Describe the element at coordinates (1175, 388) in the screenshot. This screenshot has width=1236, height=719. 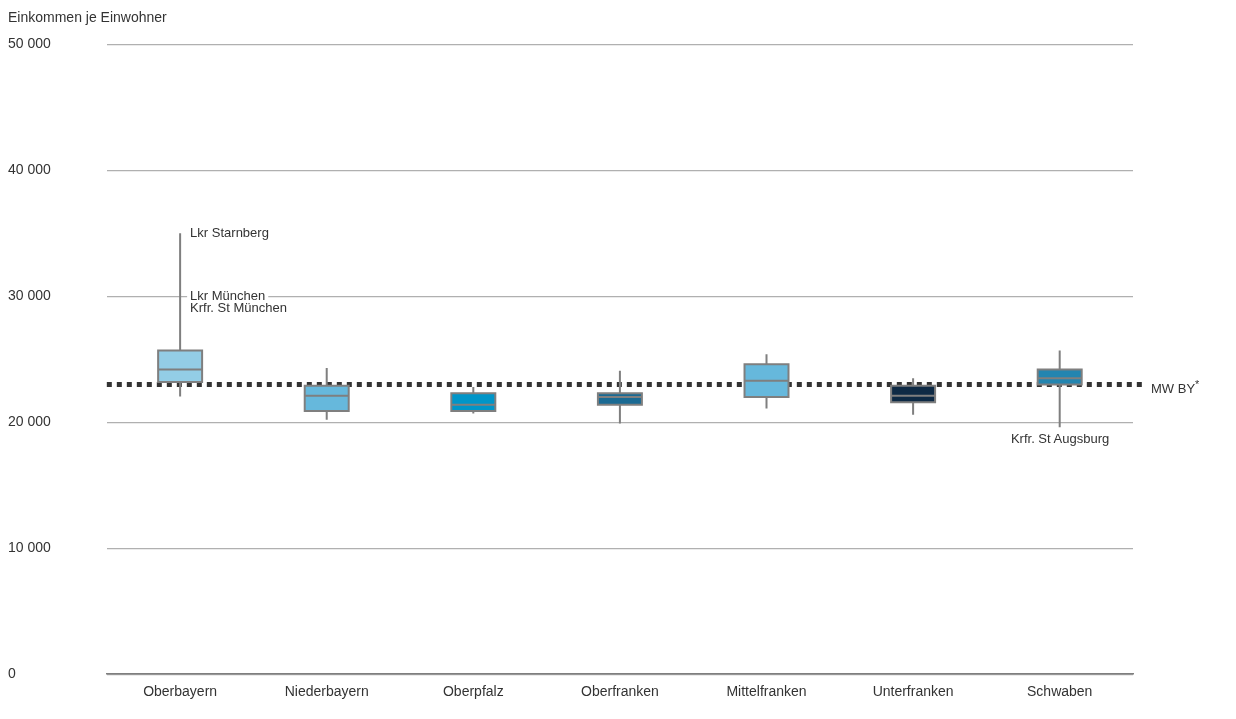
I see `ref-line-label: MW BY$^{*}$` at that location.